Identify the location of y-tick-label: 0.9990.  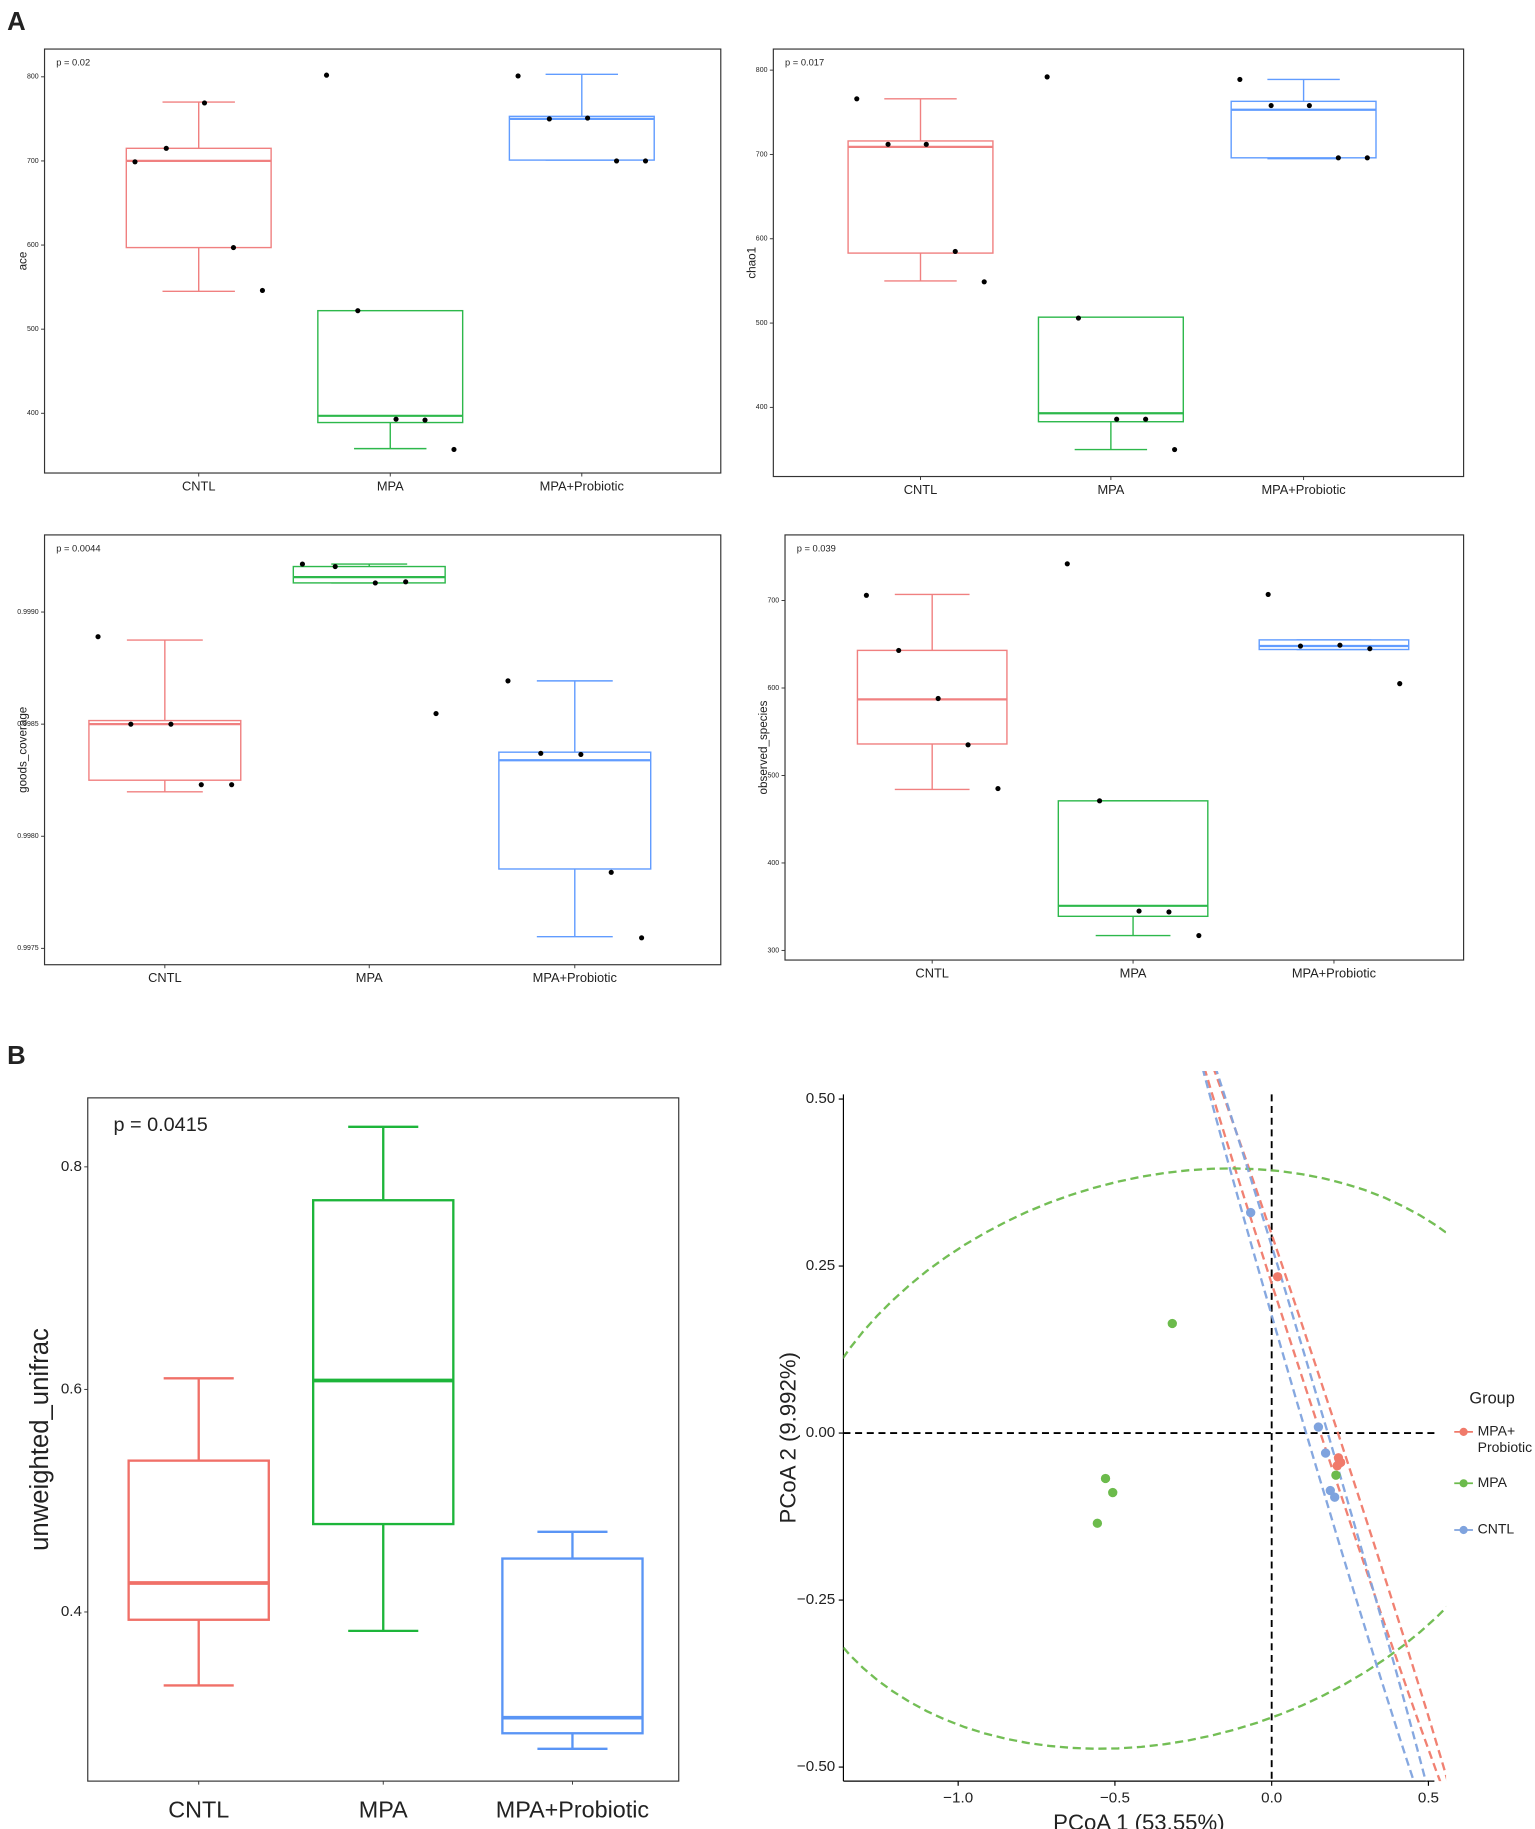
(28, 612).